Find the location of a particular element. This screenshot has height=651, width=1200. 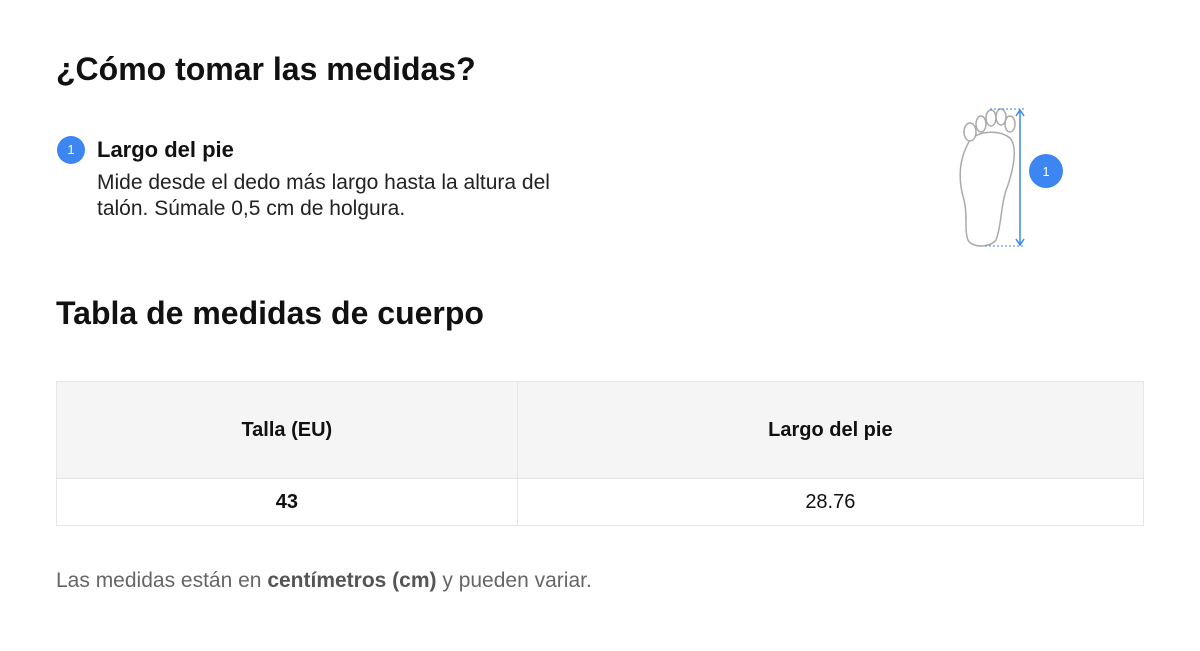

step-badge: 1 is located at coordinates (71, 150).